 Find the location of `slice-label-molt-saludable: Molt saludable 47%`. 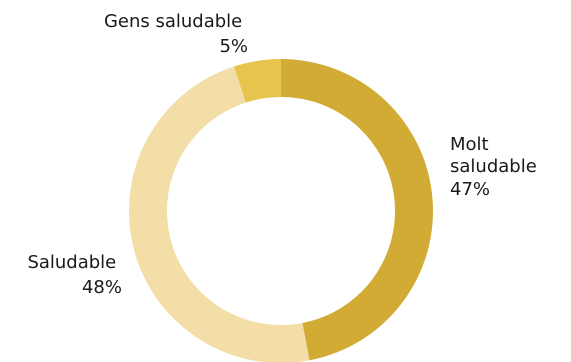

slice-label-molt-saludable: Molt saludable 47% is located at coordinates (496, 167).